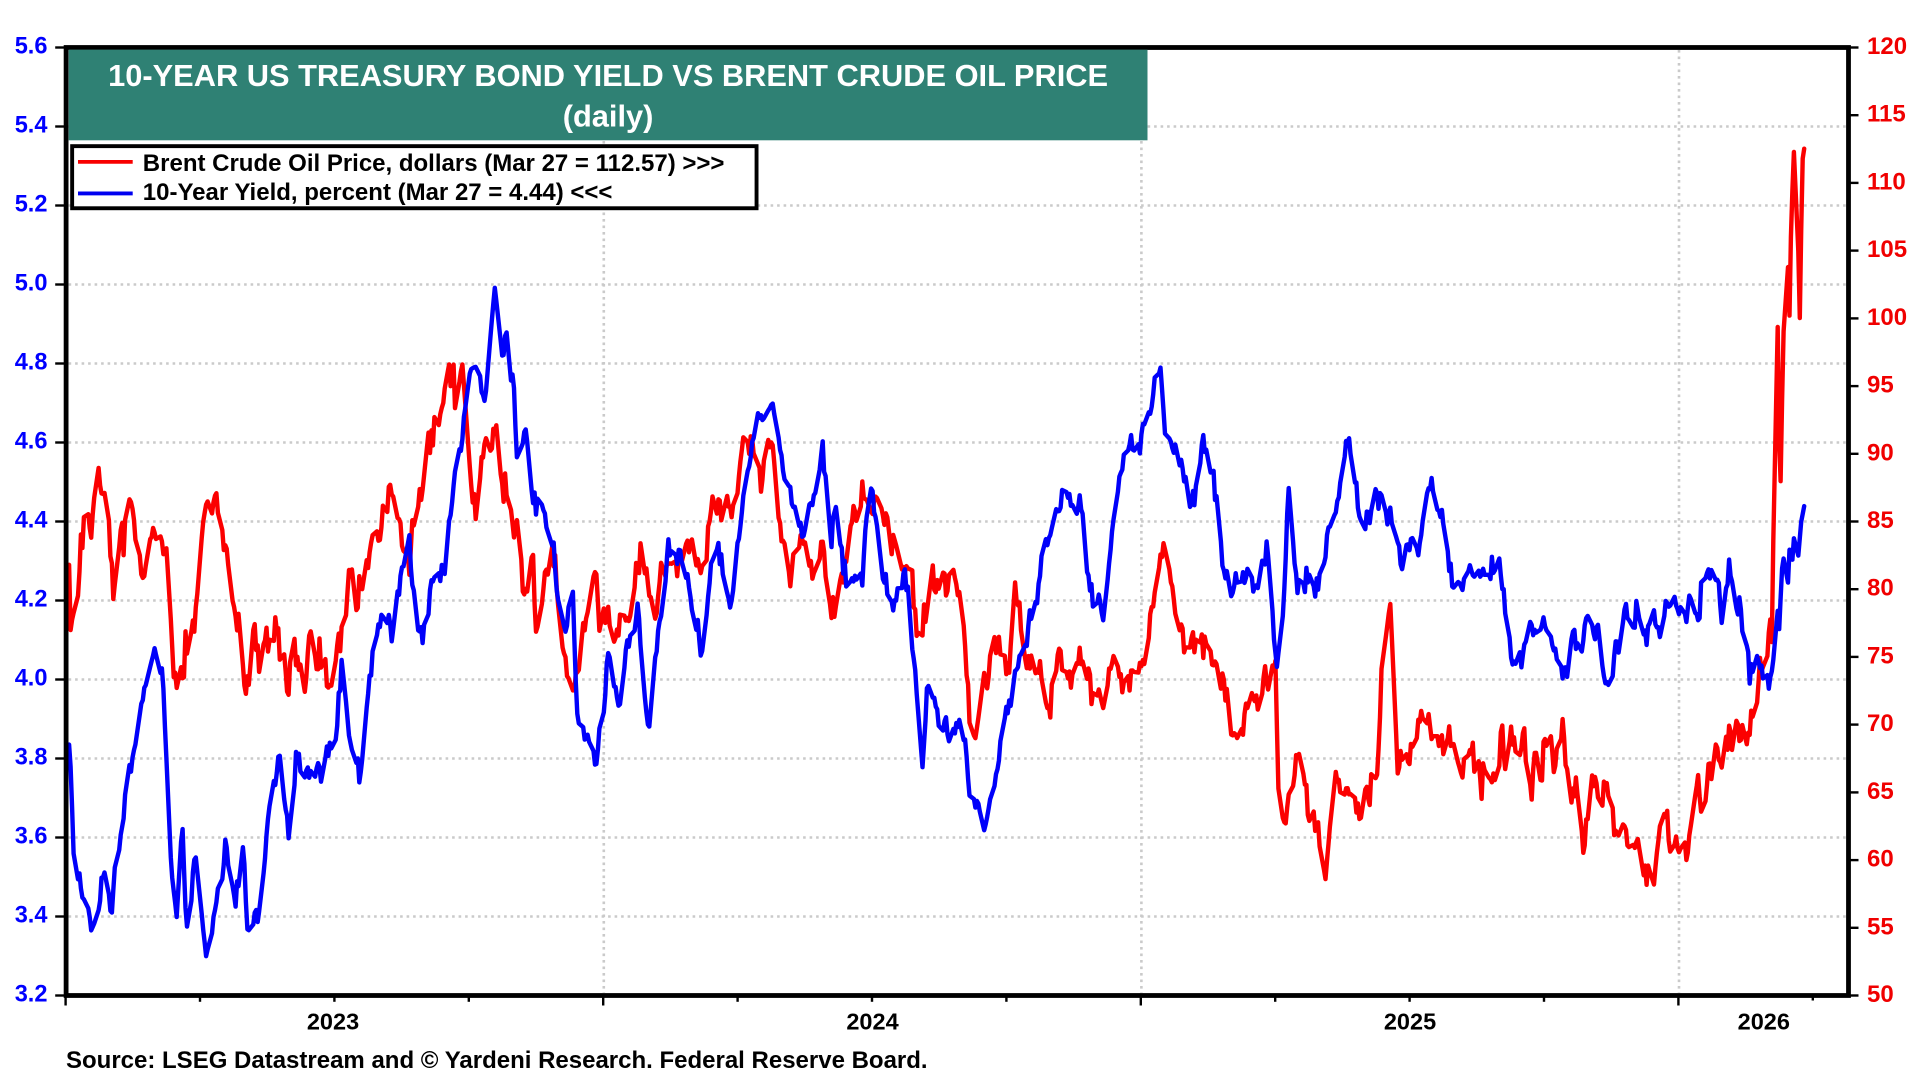 Image resolution: width=1920 pixels, height=1080 pixels. Describe the element at coordinates (1887, 317) in the screenshot. I see `svg-text: 100` at that location.